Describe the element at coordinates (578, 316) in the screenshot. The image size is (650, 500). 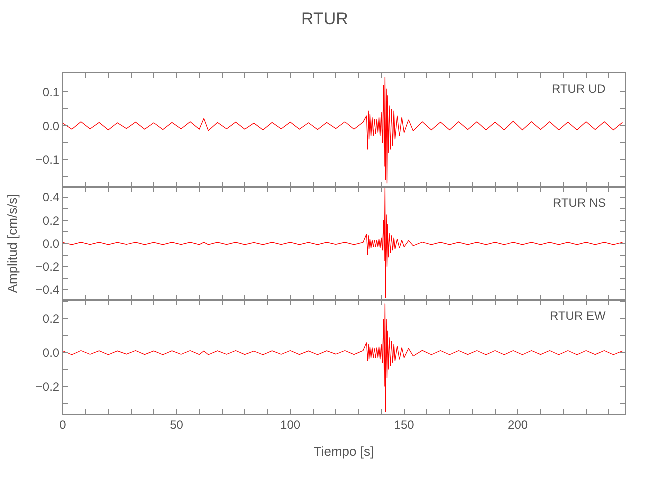
I see `annotation: RTUR EW` at that location.